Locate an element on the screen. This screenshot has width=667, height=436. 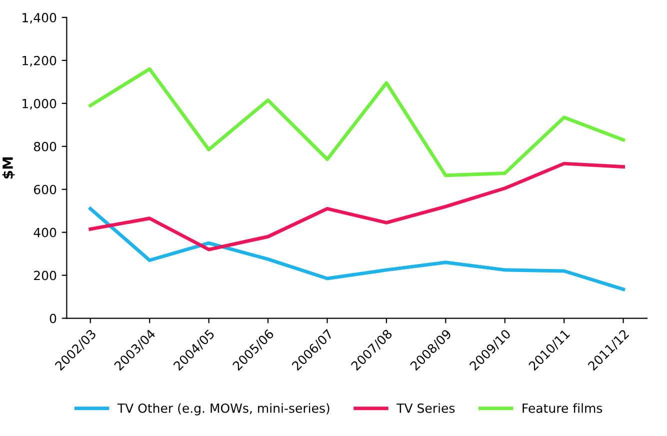
y-tick-label: 1,000 is located at coordinates (39, 104).